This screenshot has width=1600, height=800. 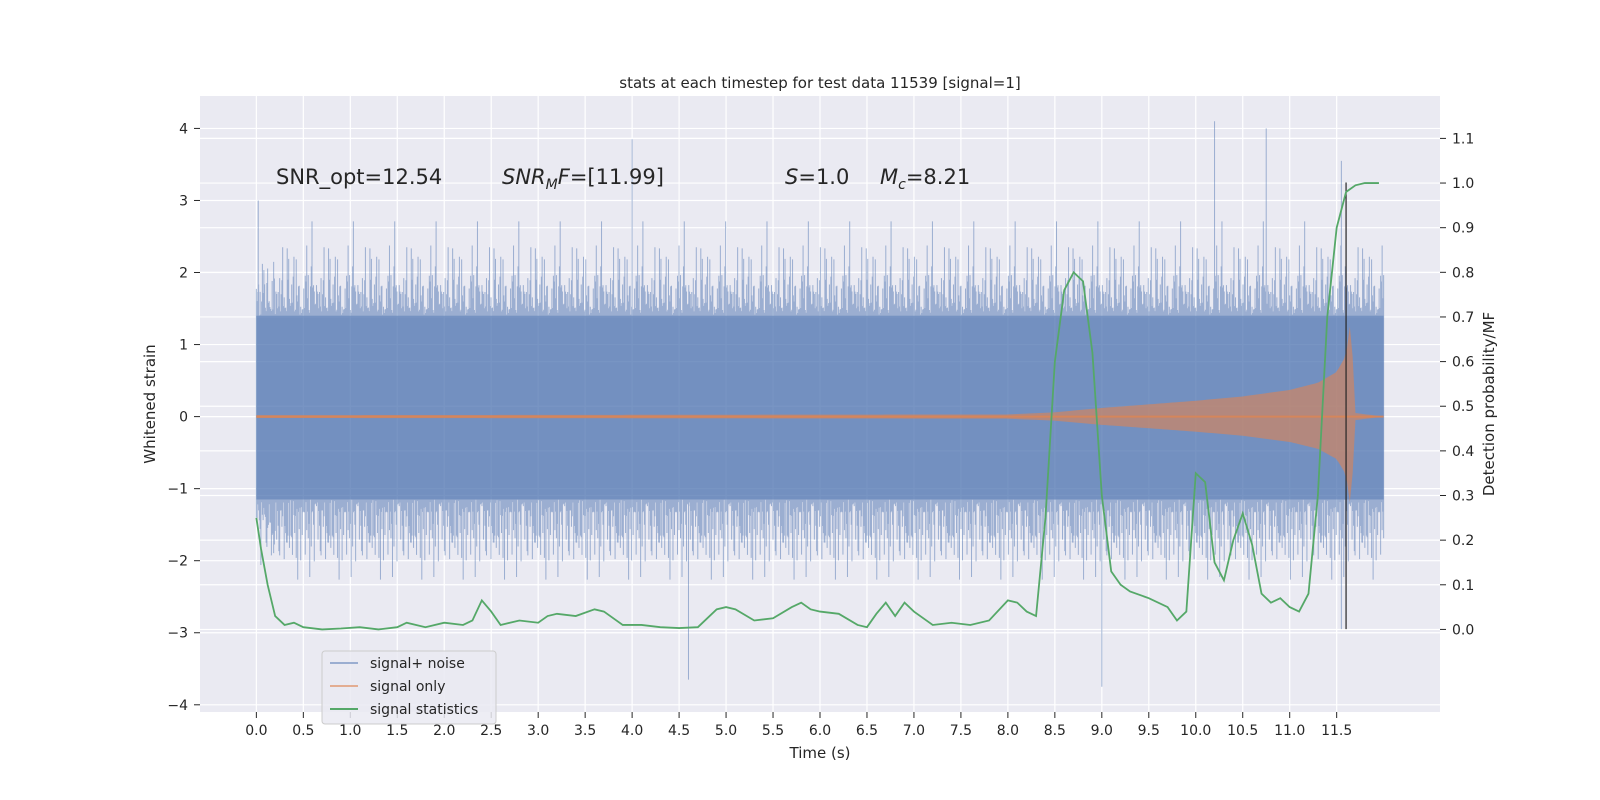 I want to click on annotation-s: S=1.0, so click(x=817, y=177).